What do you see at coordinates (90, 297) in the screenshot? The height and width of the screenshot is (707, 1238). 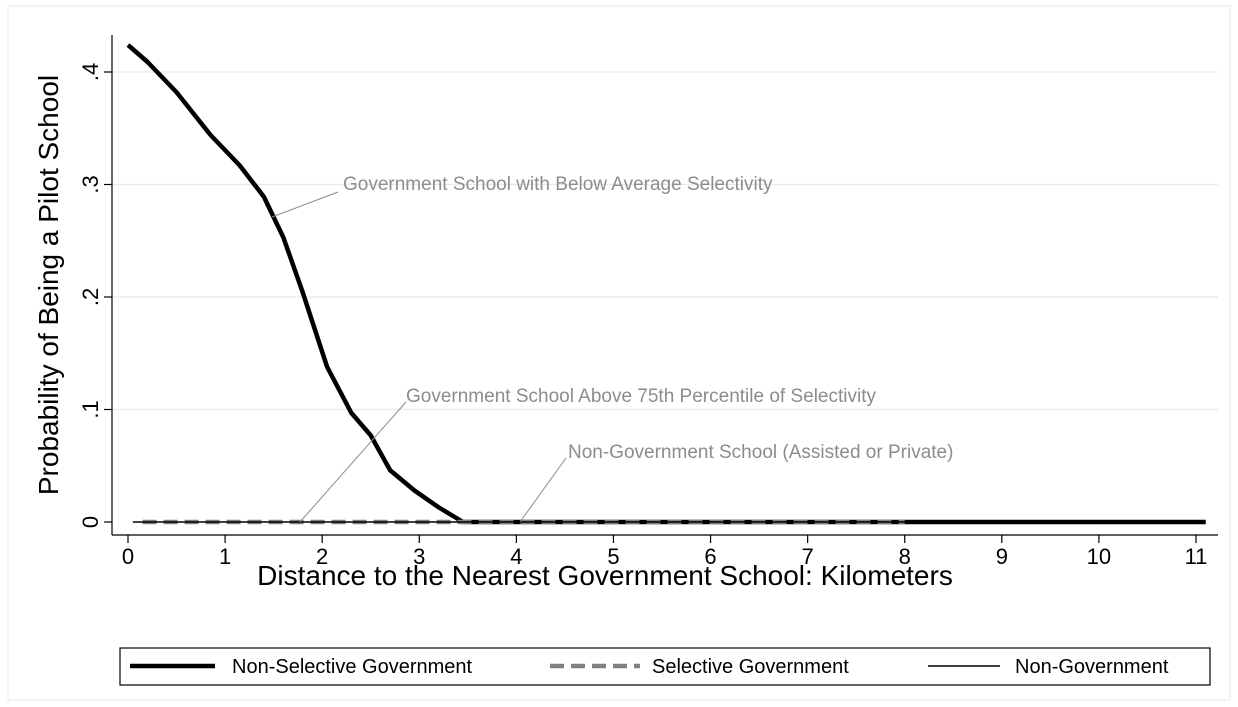 I see `y-tick-label: .2` at bounding box center [90, 297].